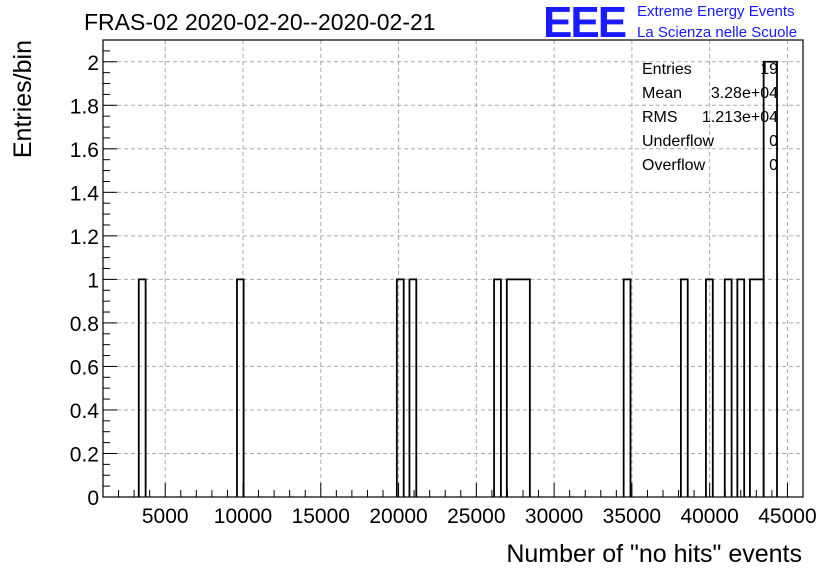 The image size is (836, 572). Describe the element at coordinates (674, 165) in the screenshot. I see `stat-label: Overflow` at that location.